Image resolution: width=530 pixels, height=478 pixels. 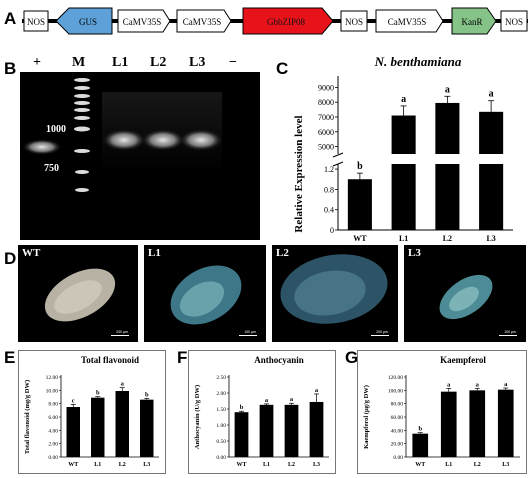 What do you see at coordinates (79, 62) in the screenshot?
I see `gel-lane-label-marker: M` at bounding box center [79, 62].